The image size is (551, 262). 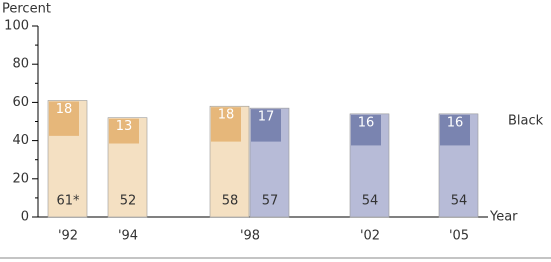 What do you see at coordinates (68, 201) in the screenshot?
I see `value-label: 61*` at bounding box center [68, 201].